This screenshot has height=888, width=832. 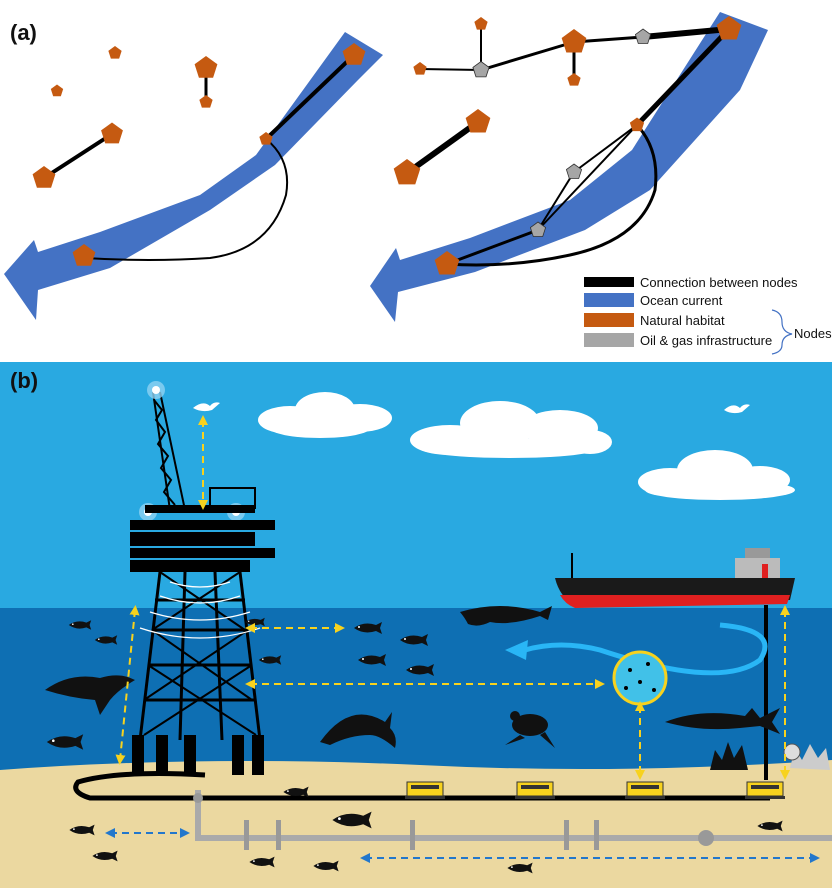 I want to click on turtle-icon, so click(x=530, y=729).